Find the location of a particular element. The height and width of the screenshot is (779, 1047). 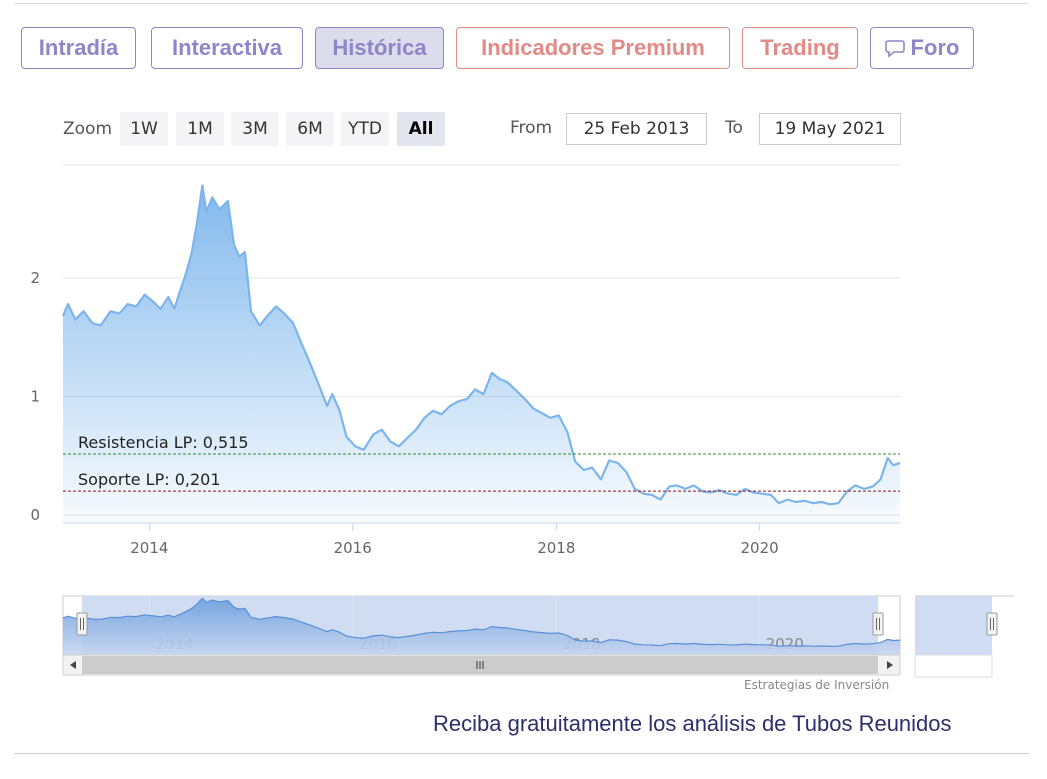

zoom-3m-button: 3M is located at coordinates (255, 129).